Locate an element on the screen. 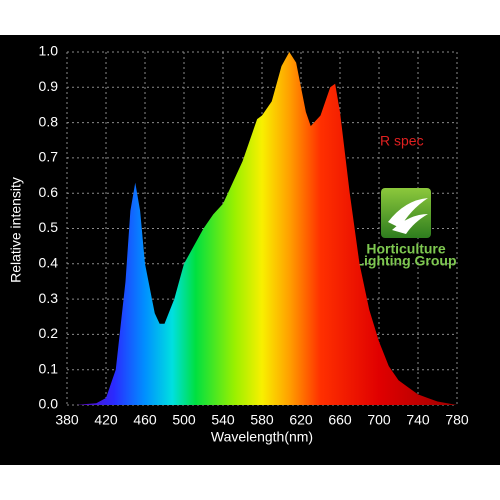 This screenshot has width=500, height=500. x-tick-label: 460 is located at coordinates (145, 420).